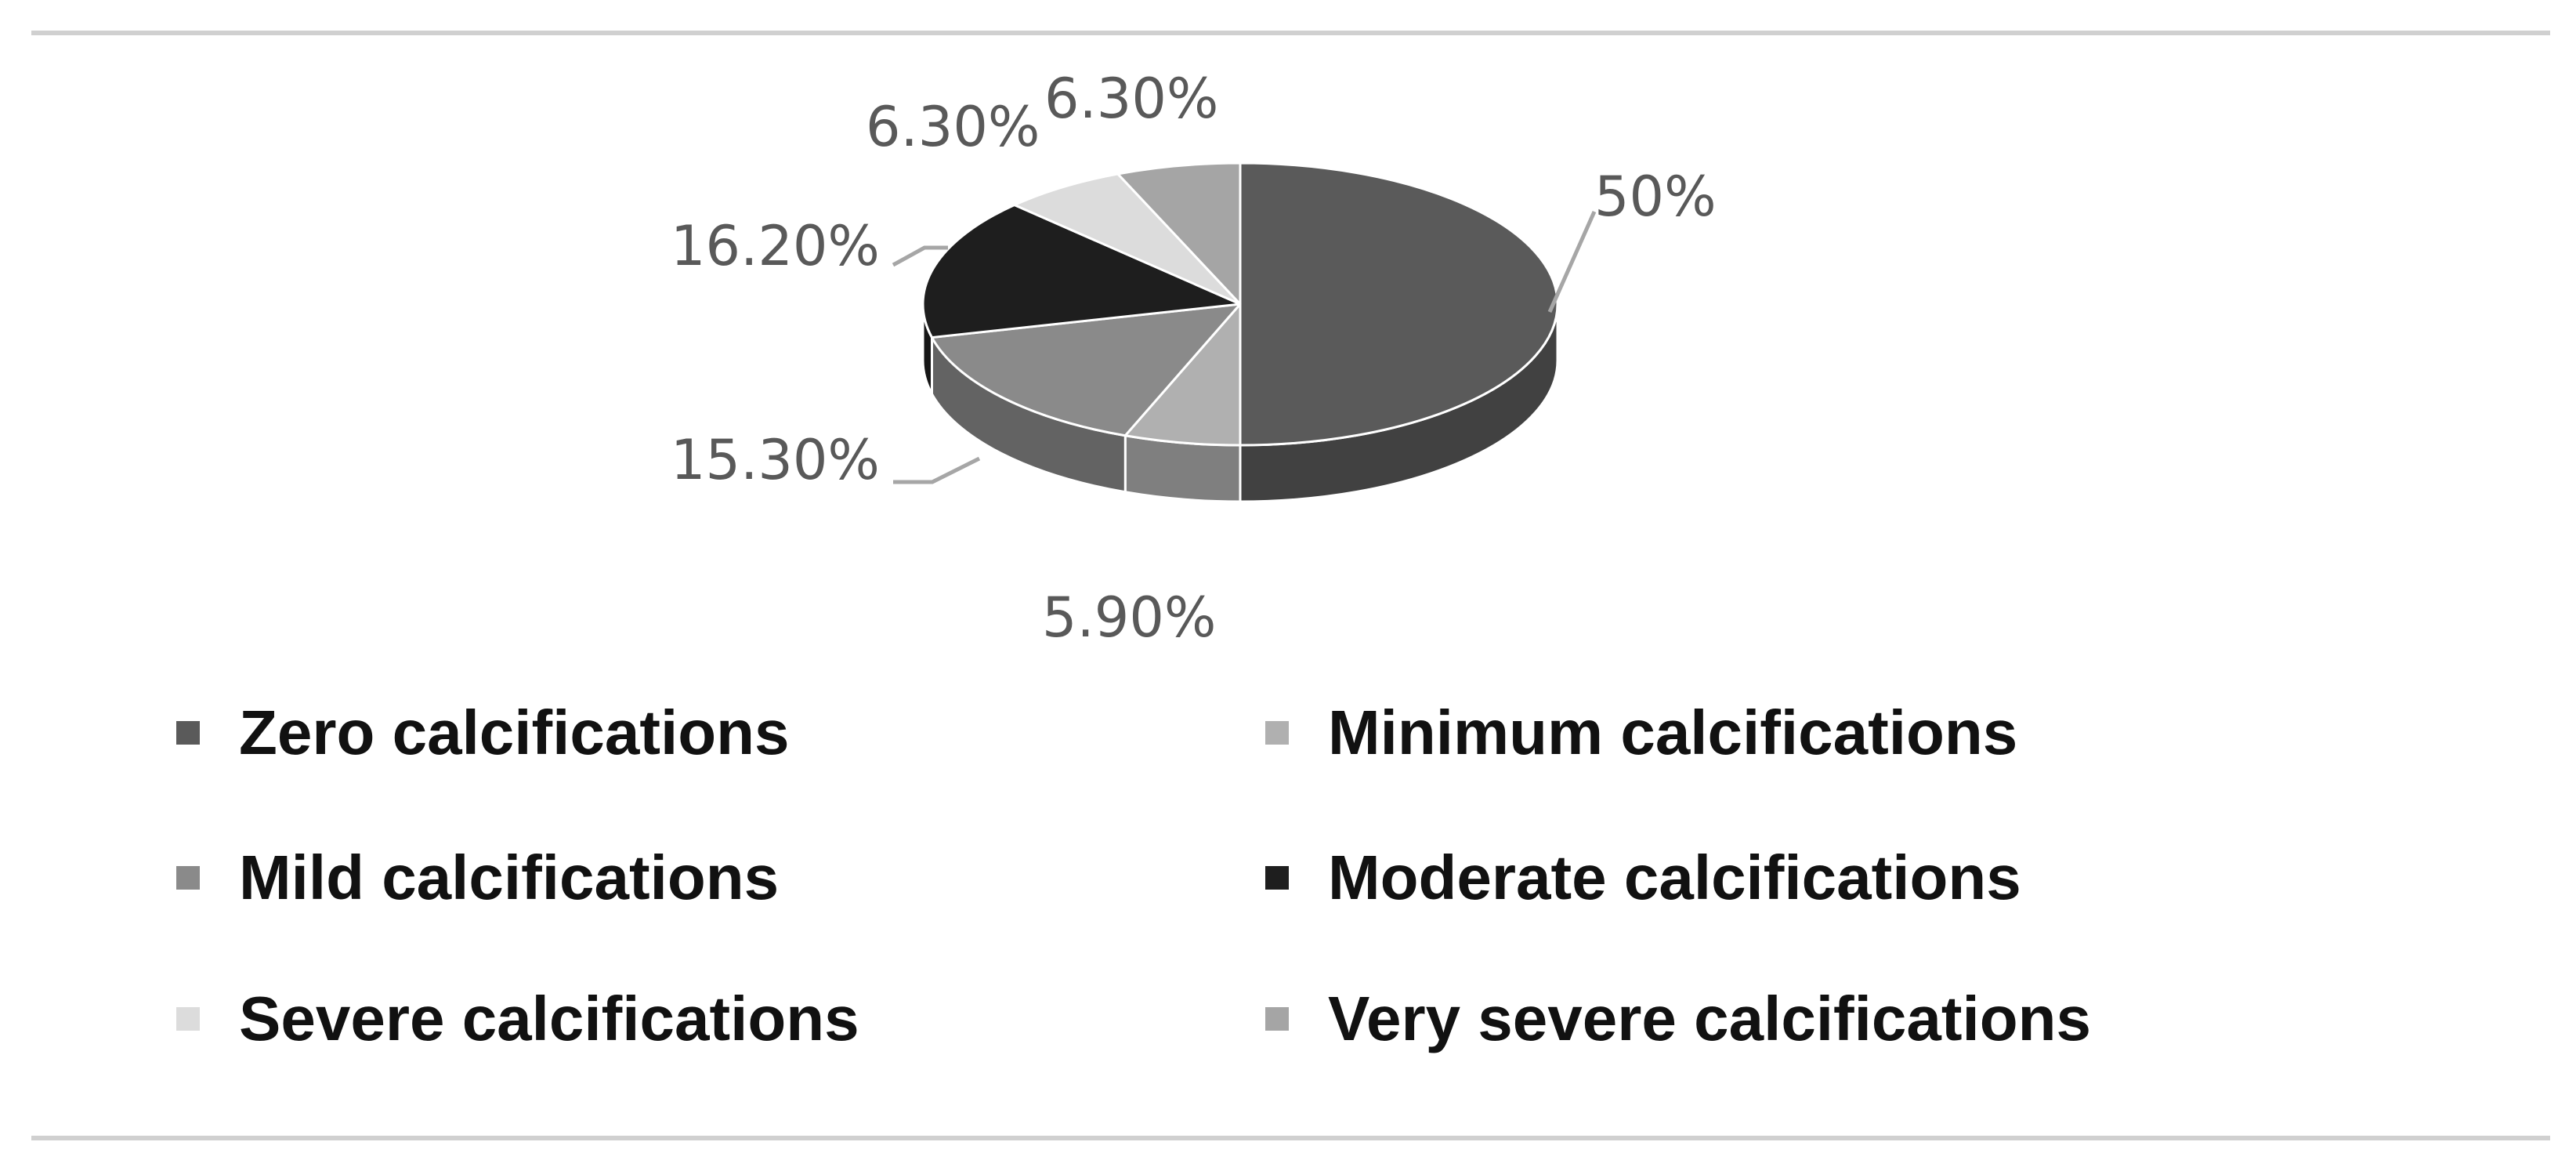  What do you see at coordinates (1572, 262) in the screenshot?
I see `leader-line-zero` at bounding box center [1572, 262].